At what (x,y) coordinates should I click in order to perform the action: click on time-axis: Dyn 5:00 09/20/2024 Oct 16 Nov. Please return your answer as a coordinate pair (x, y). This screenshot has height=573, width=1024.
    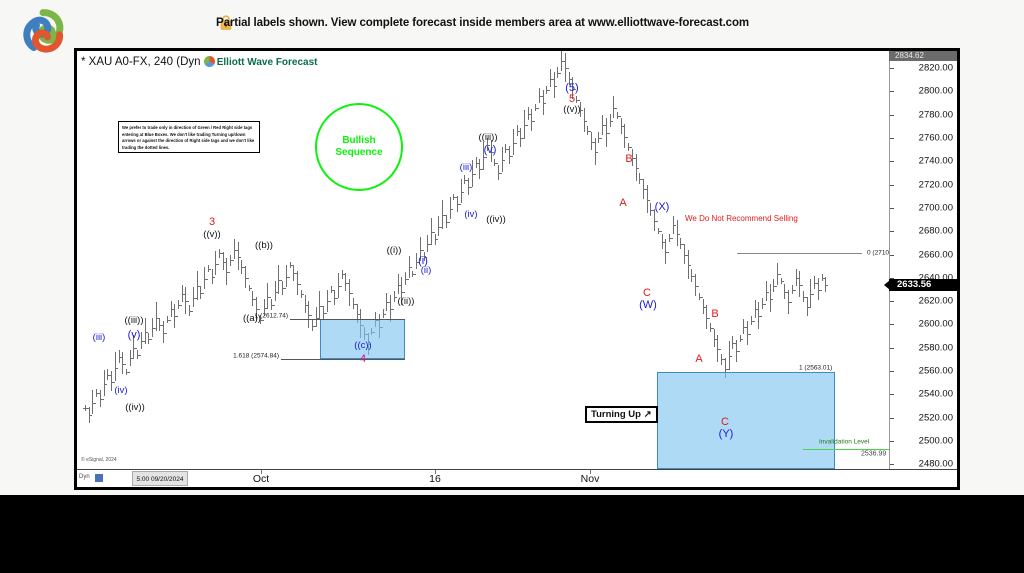
    Looking at the image, I should click on (517, 478).